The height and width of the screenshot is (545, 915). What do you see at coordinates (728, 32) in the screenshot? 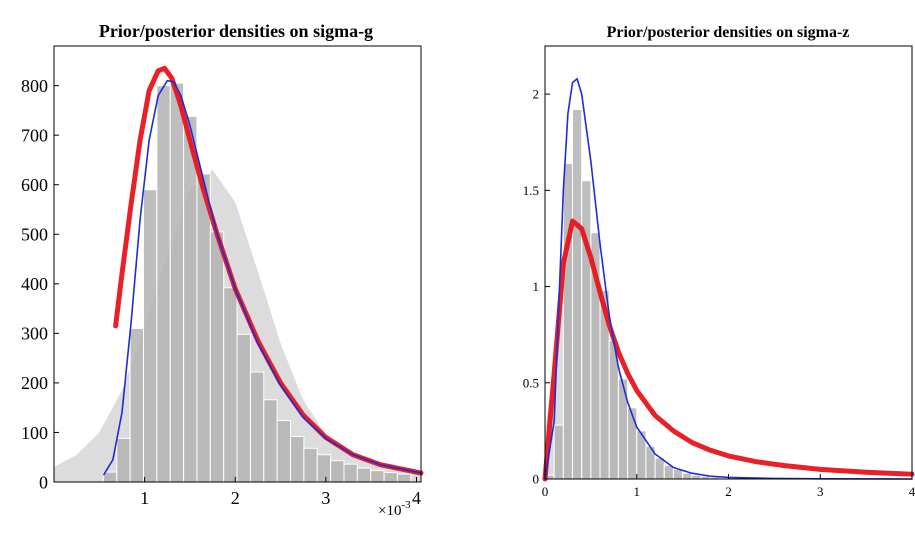
I see `chart-title: Prior/posterior densities on sigma-z` at bounding box center [728, 32].